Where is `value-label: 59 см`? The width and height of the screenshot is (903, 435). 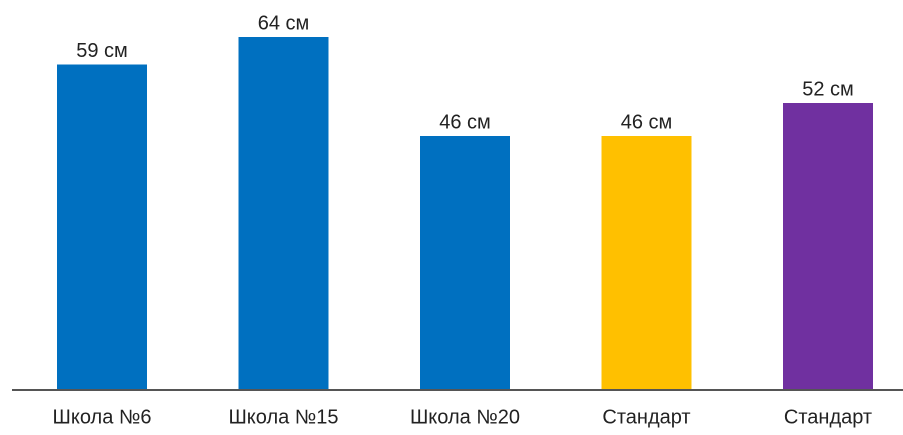 value-label: 59 см is located at coordinates (102, 51).